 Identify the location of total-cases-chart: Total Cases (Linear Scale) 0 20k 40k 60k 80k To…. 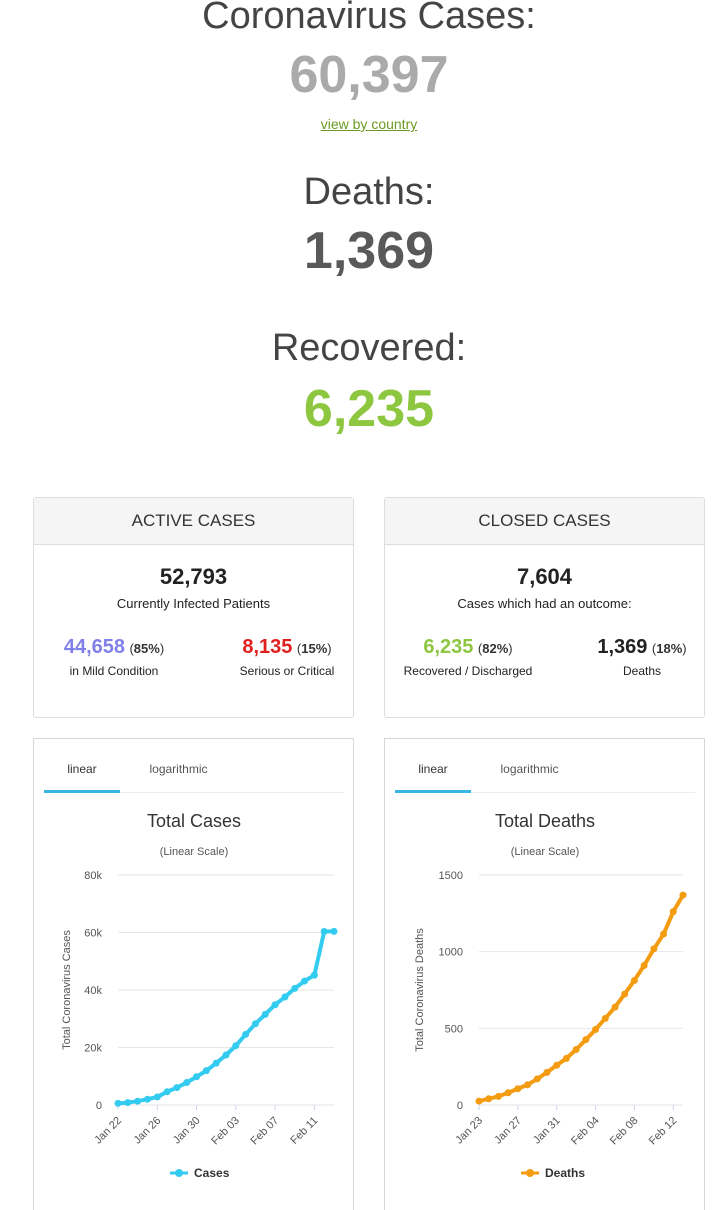
(199, 995).